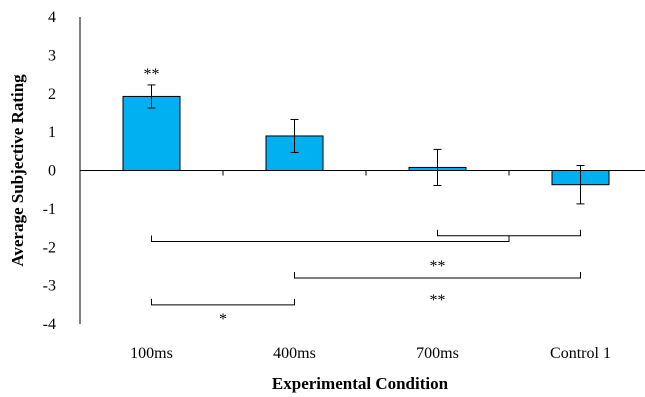  I want to click on x-axis-title: Experimental Condition, so click(360, 383).